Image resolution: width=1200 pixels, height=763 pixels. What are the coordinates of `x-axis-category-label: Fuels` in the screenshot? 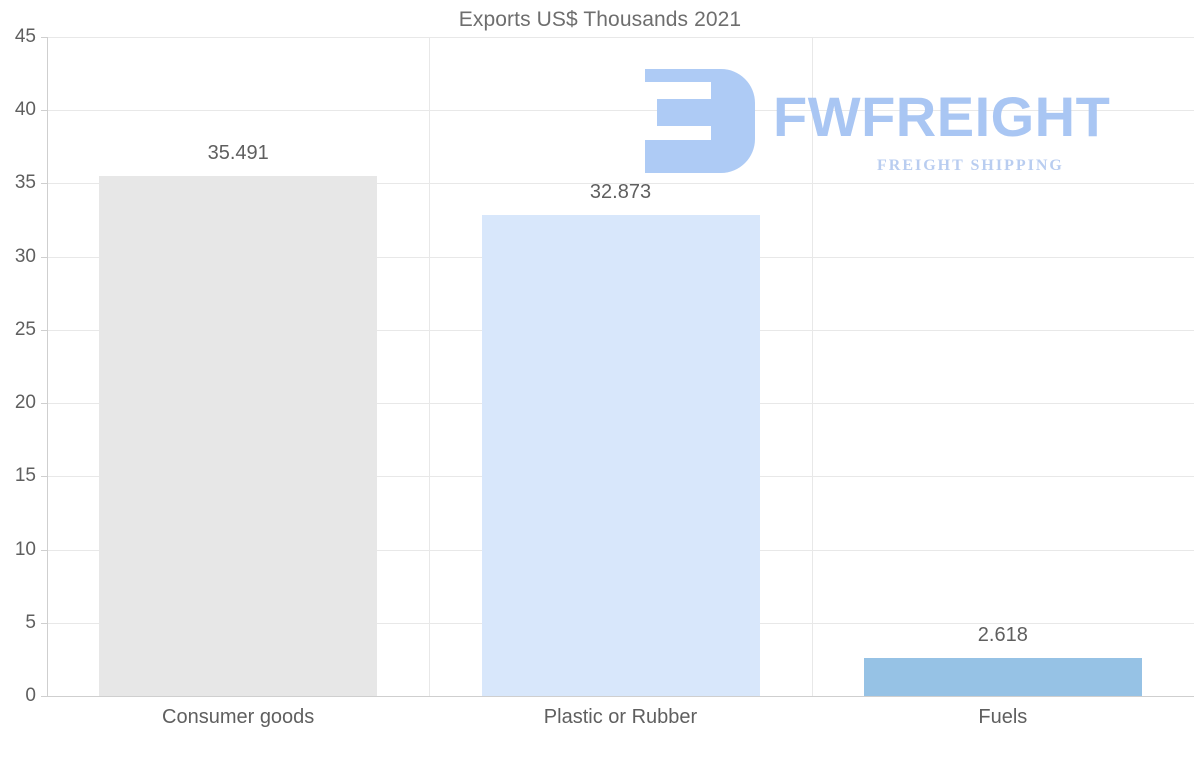 It's located at (1003, 717).